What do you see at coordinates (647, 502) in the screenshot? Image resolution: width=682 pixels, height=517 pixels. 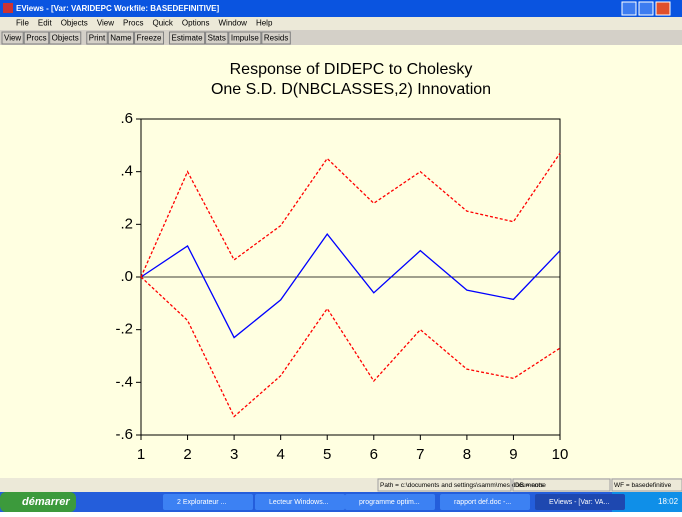 I see `tray` at bounding box center [647, 502].